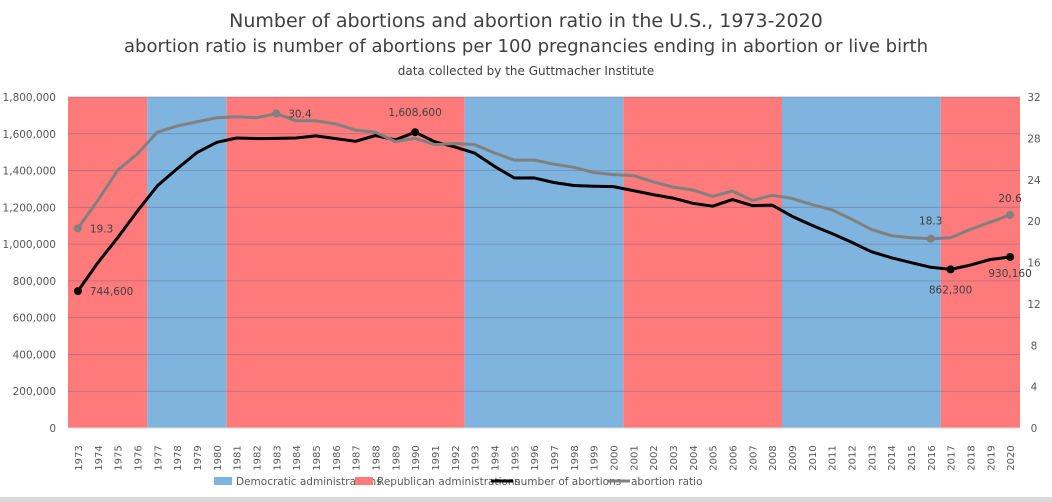  What do you see at coordinates (297, 457) in the screenshot?
I see `x-tick-label: 1984` at bounding box center [297, 457].